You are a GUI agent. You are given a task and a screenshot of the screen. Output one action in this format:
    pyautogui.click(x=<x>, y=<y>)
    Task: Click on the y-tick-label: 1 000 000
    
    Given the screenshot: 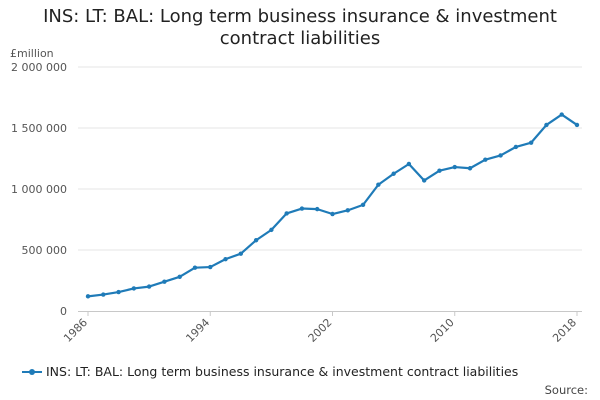 What is the action you would take?
    pyautogui.click(x=39, y=189)
    